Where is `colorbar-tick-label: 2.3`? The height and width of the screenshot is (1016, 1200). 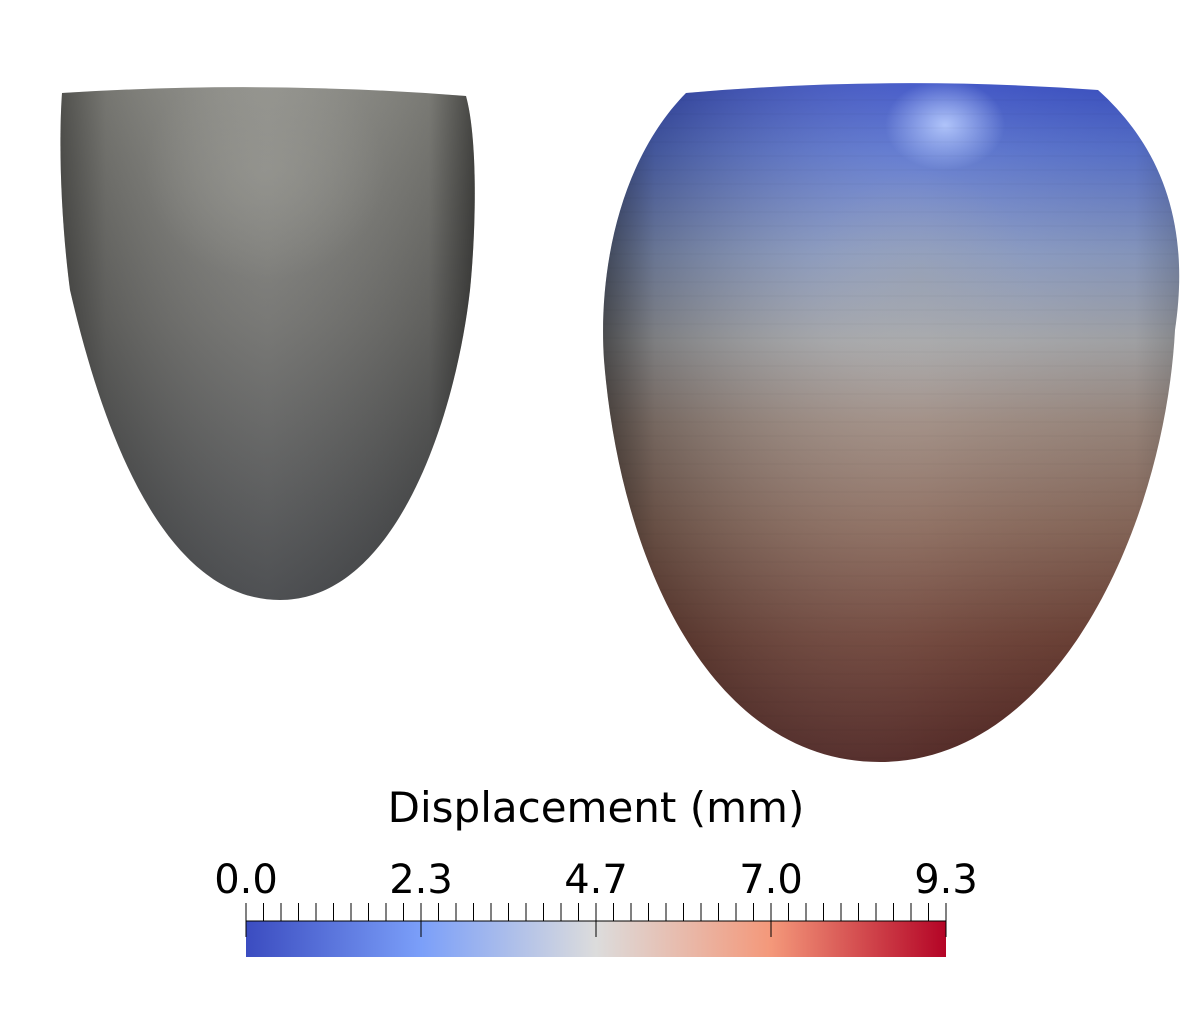
colorbar-tick-label: 2.3 is located at coordinates (421, 880).